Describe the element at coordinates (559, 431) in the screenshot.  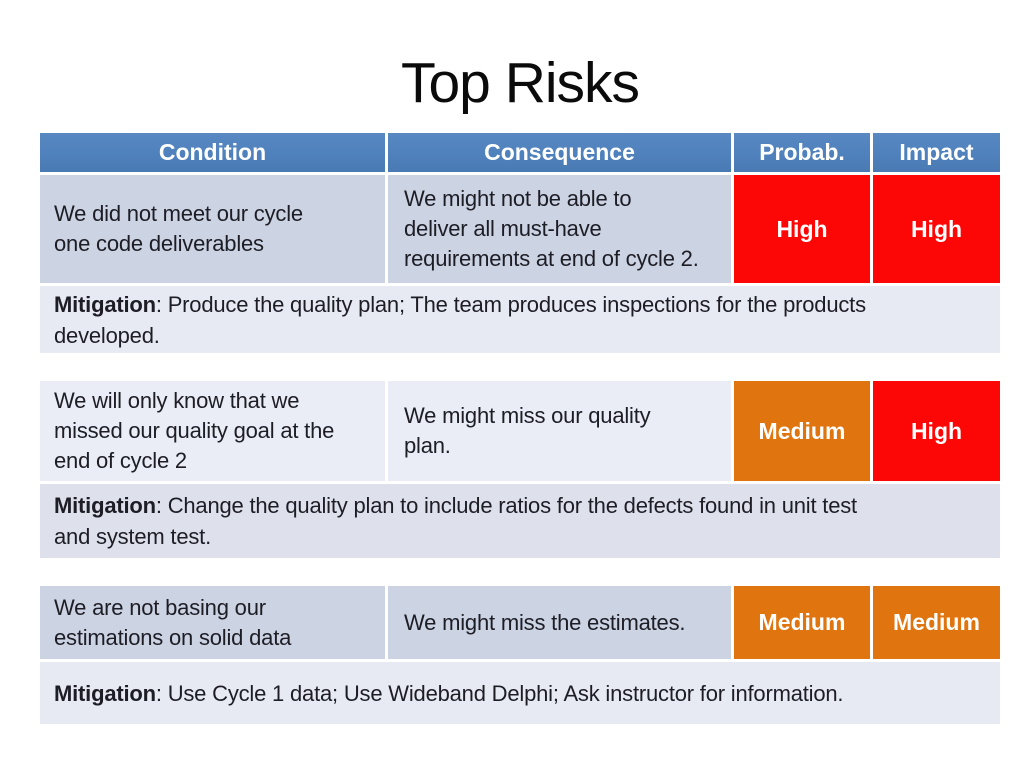
I see `consequence-cell: We might miss our quality plan.` at that location.